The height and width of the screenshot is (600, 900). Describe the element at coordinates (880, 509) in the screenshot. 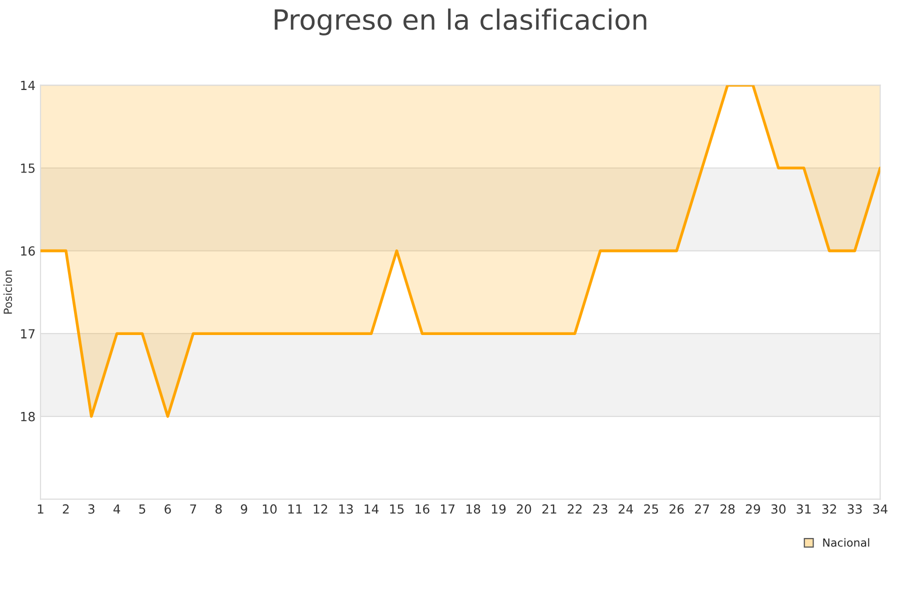

I see `x-tick-label: 34` at that location.